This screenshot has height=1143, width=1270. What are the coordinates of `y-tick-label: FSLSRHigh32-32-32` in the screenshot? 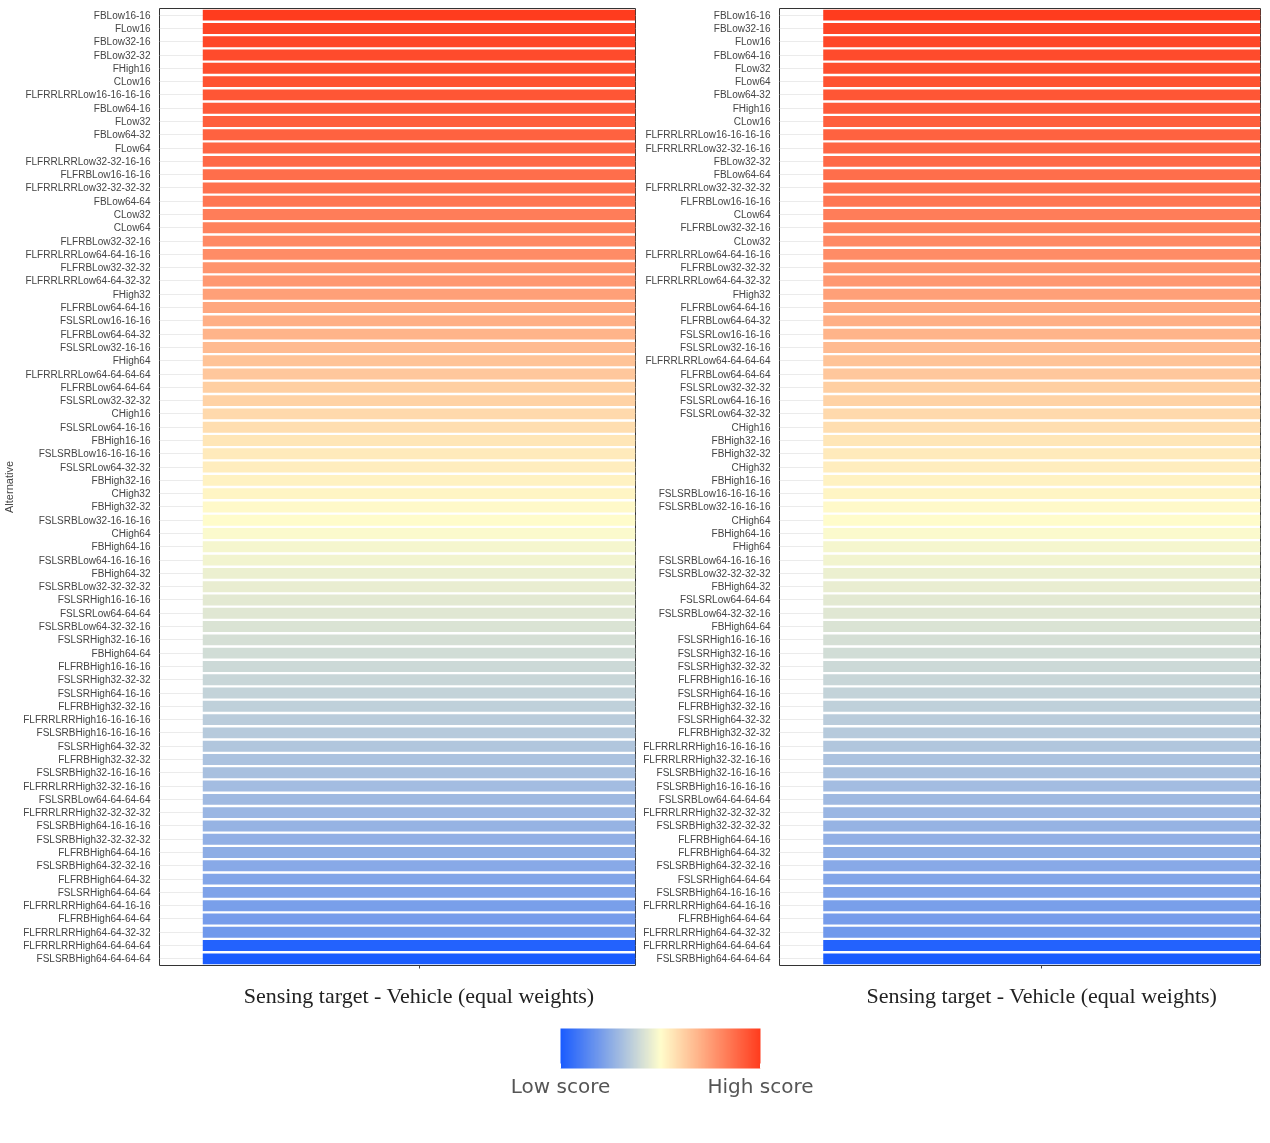 It's located at (104, 680).